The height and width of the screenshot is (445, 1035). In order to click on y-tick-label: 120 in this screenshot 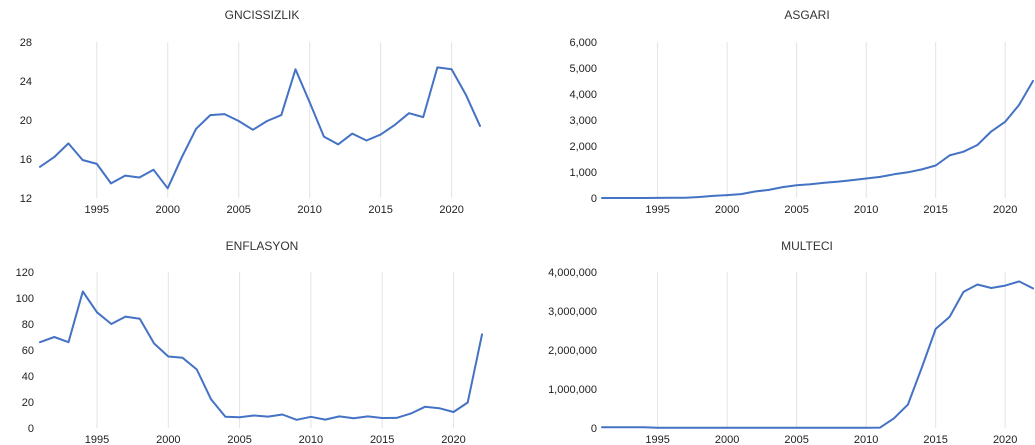, I will do `click(25, 273)`.